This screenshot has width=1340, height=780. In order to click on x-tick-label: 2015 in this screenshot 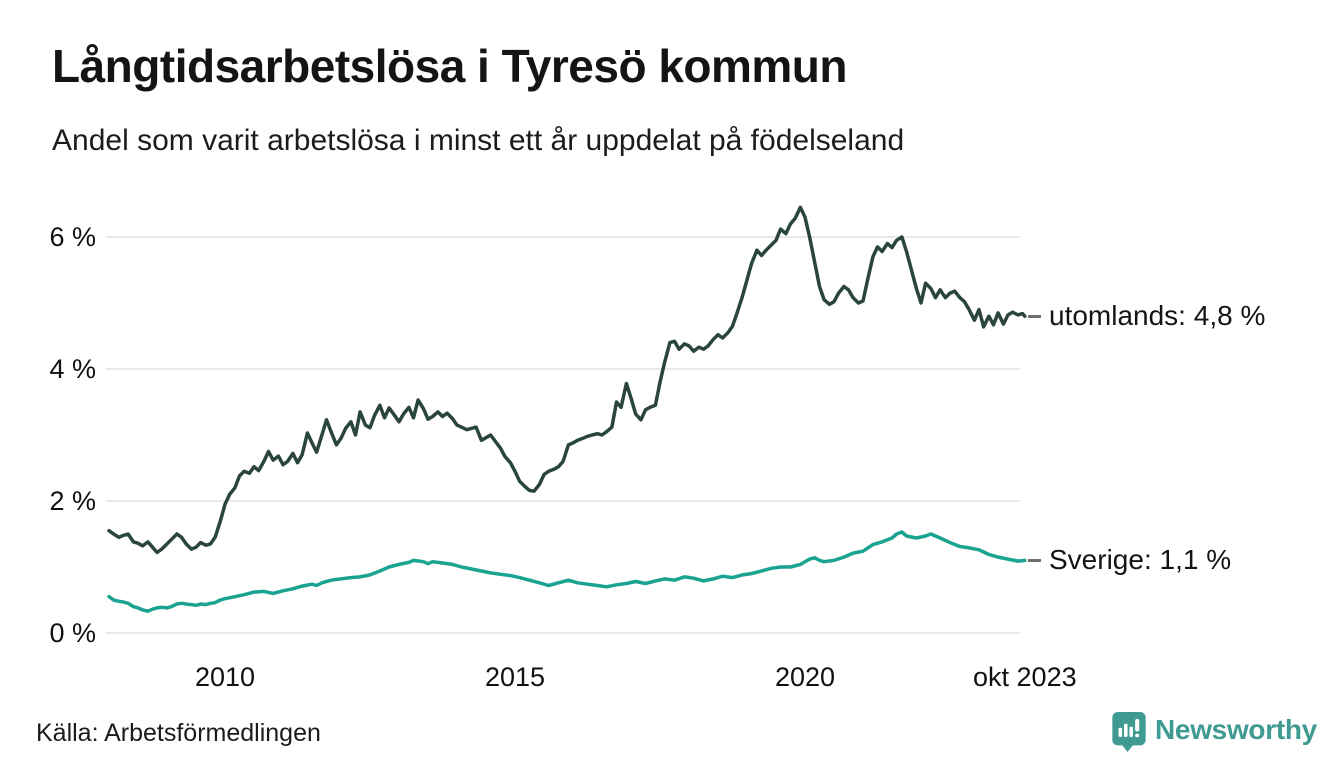, I will do `click(515, 677)`.